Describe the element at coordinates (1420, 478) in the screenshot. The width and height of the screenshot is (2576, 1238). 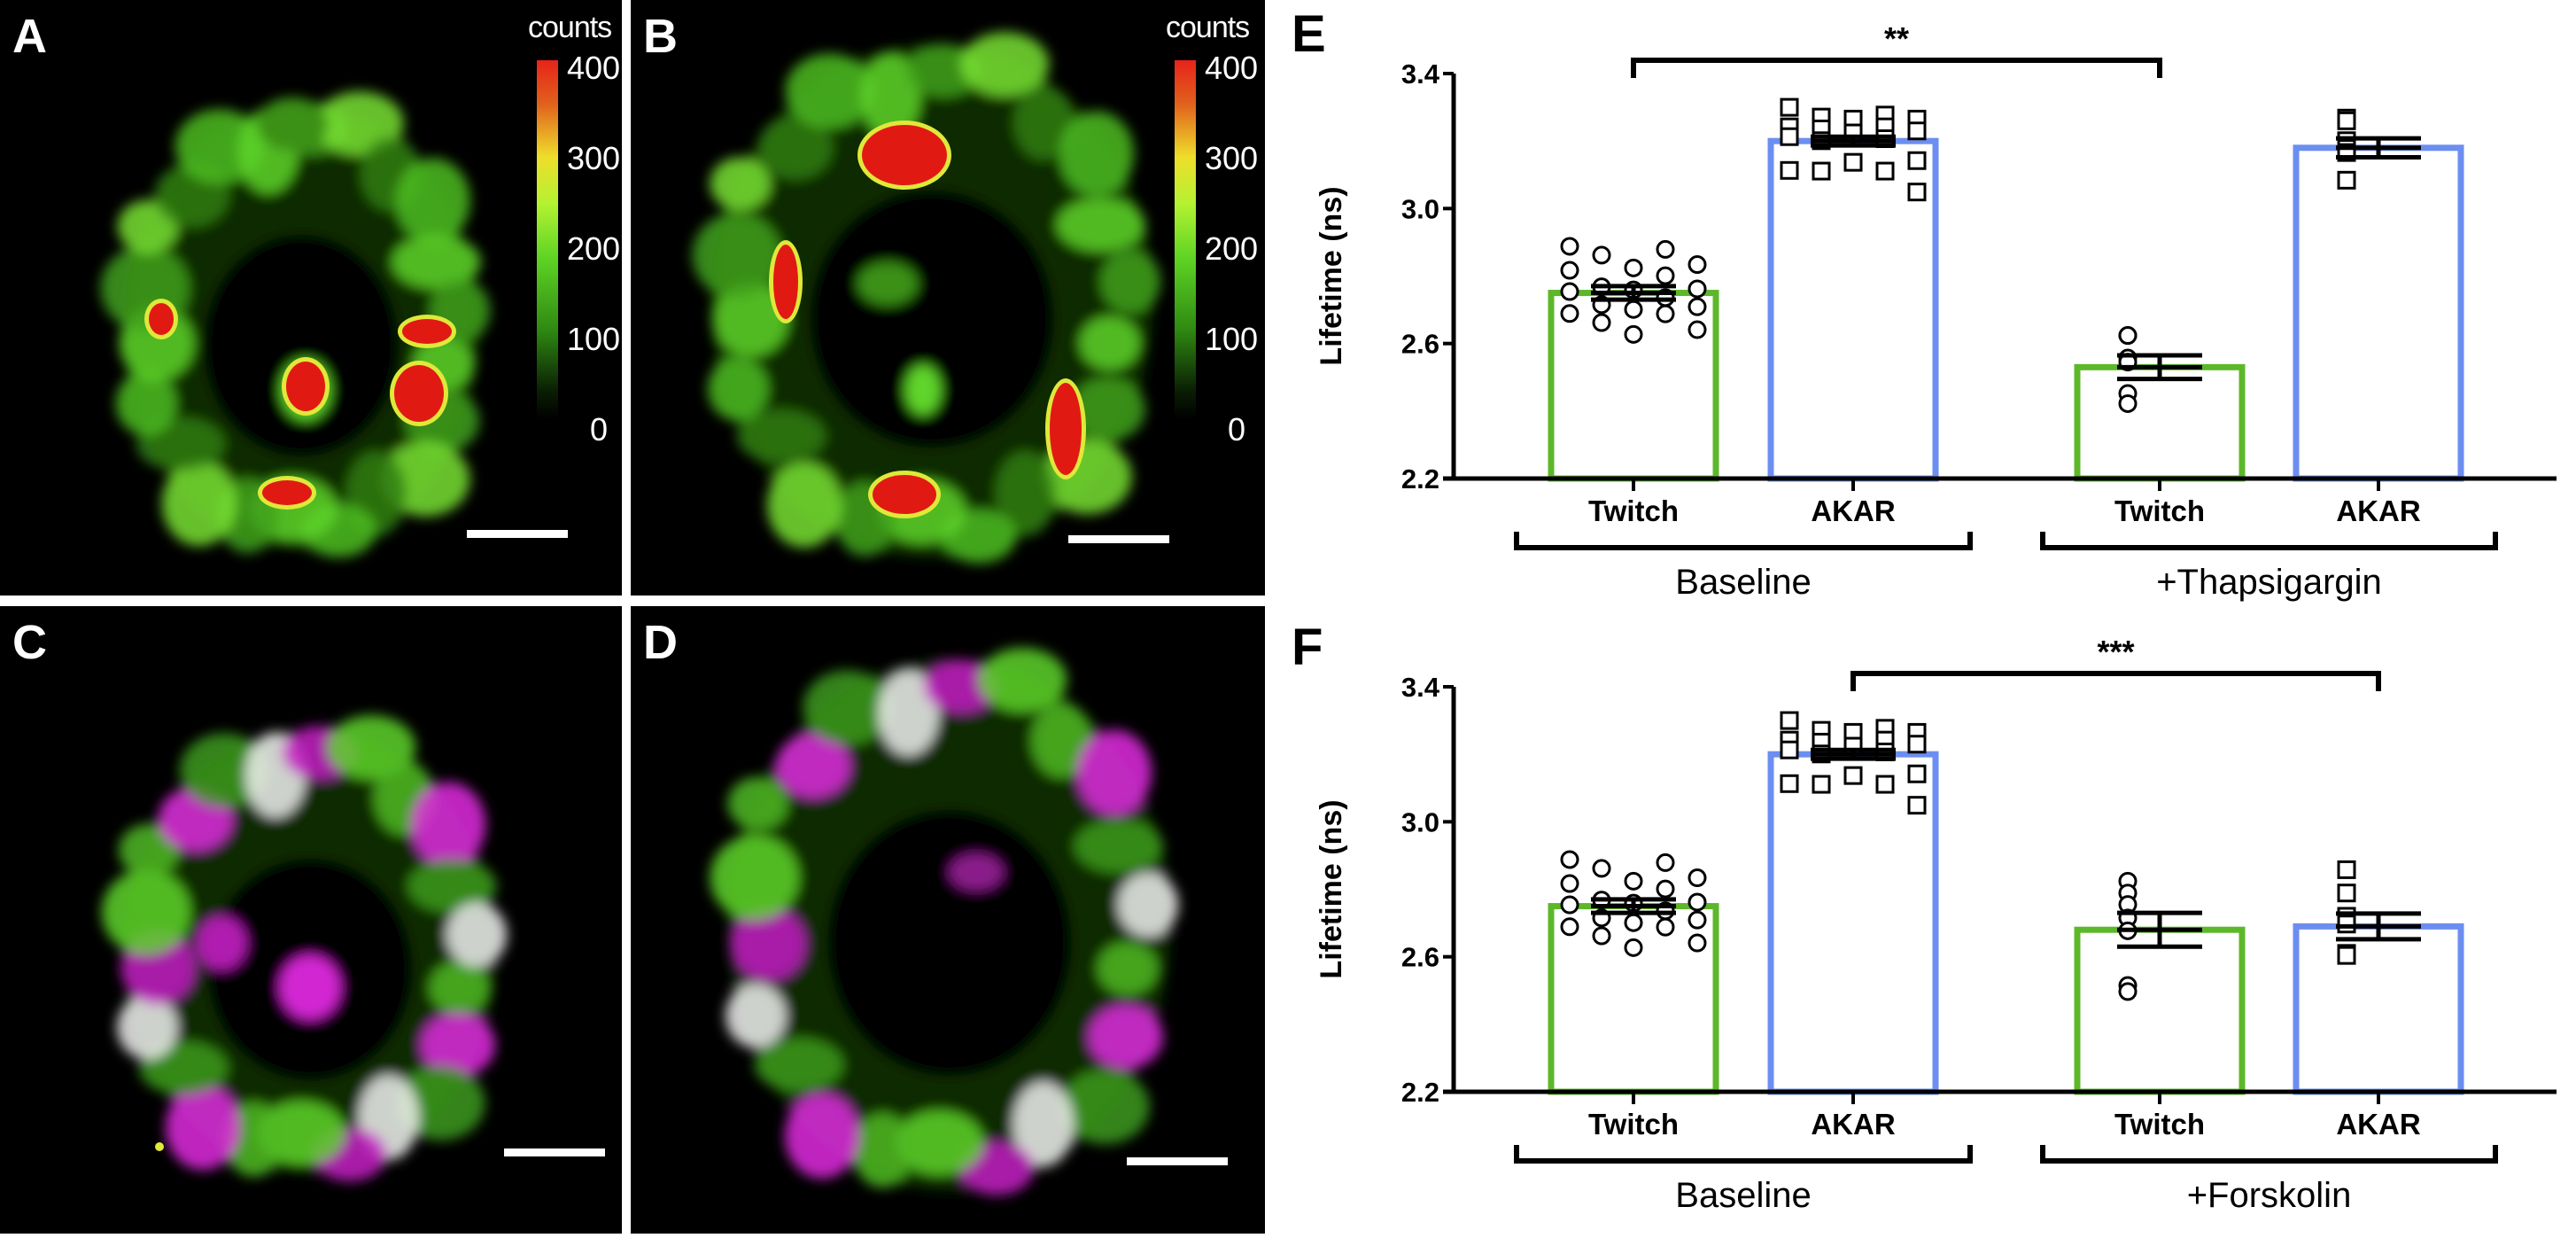
I see `y-tick-label: 2.2` at that location.